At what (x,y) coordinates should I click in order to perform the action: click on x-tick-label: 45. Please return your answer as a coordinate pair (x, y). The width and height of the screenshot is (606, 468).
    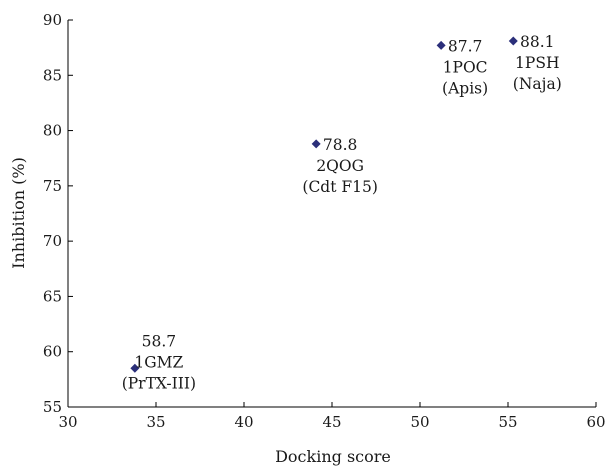
    Looking at the image, I should click on (331, 422).